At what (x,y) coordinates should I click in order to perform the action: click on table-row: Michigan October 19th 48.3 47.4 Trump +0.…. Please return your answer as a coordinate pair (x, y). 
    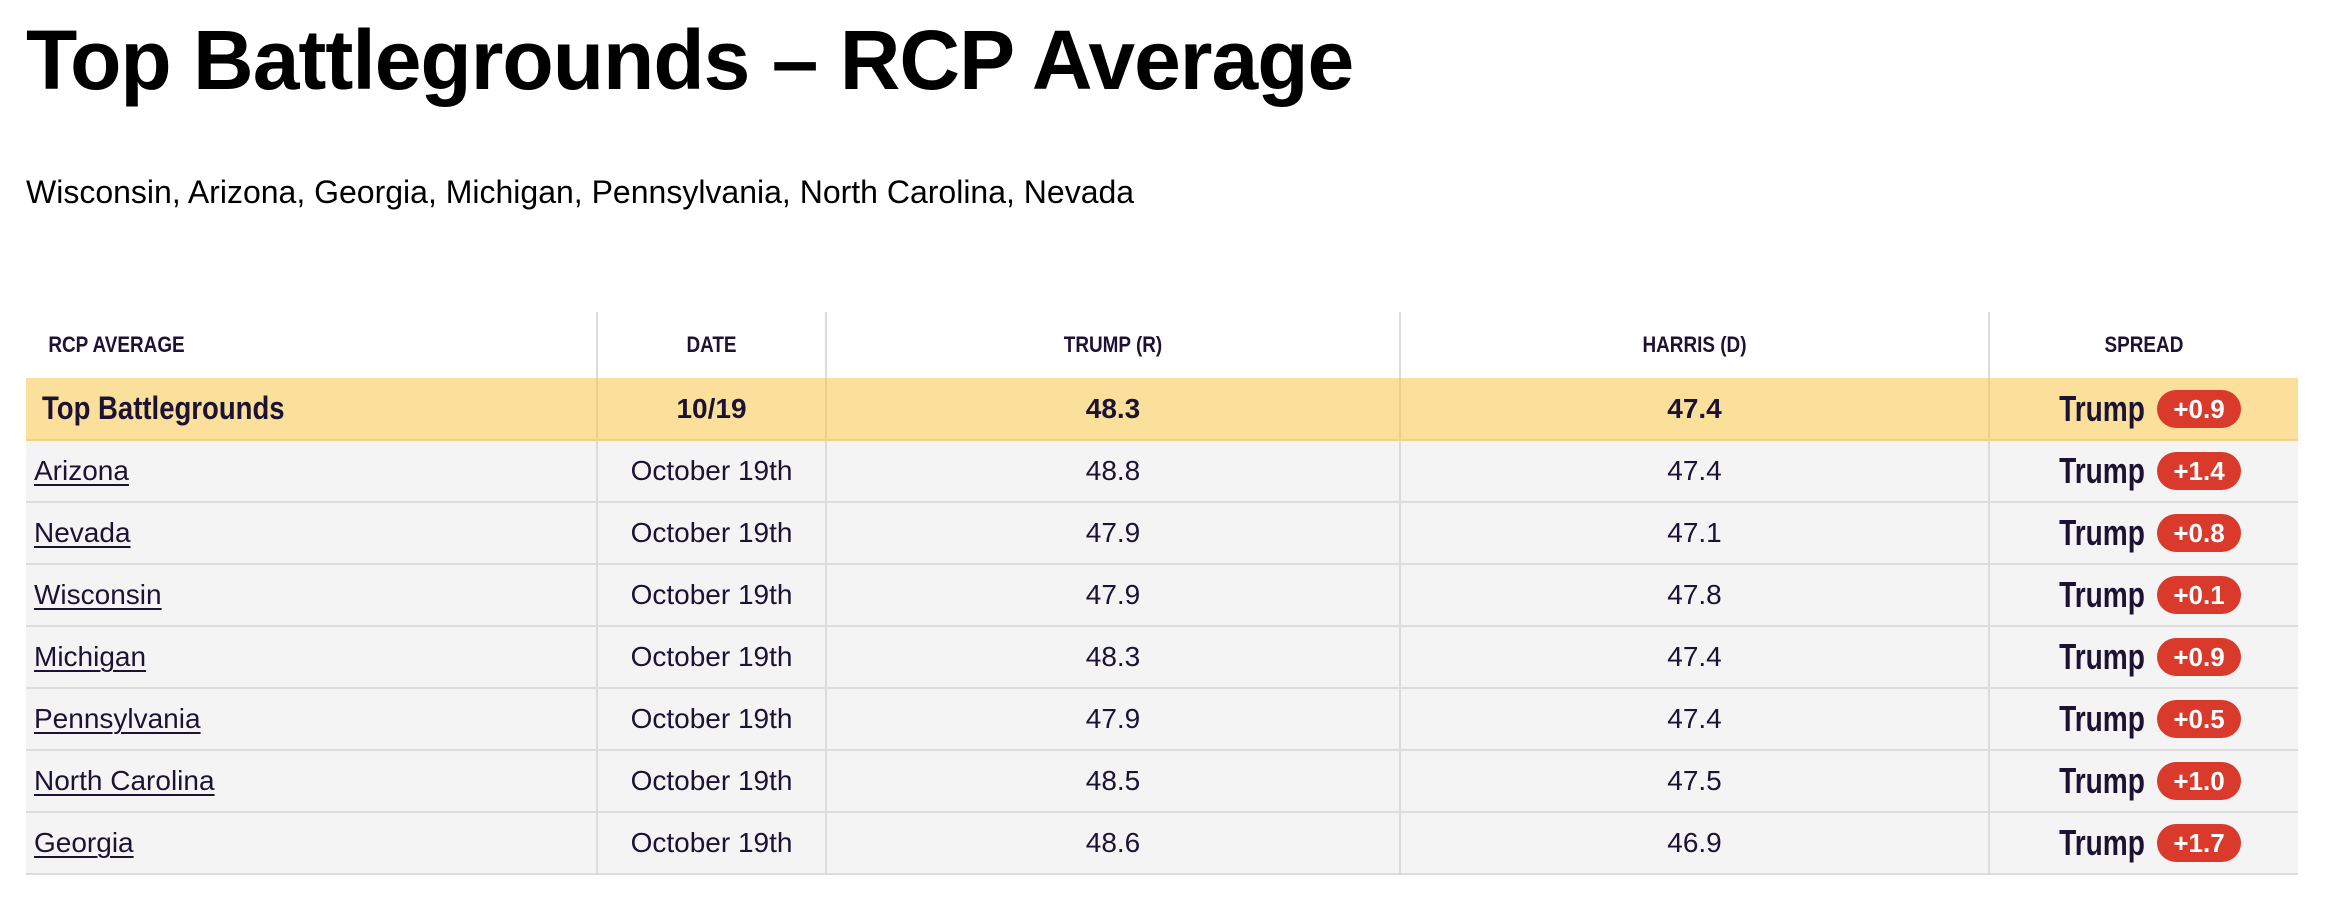
    Looking at the image, I should click on (1162, 657).